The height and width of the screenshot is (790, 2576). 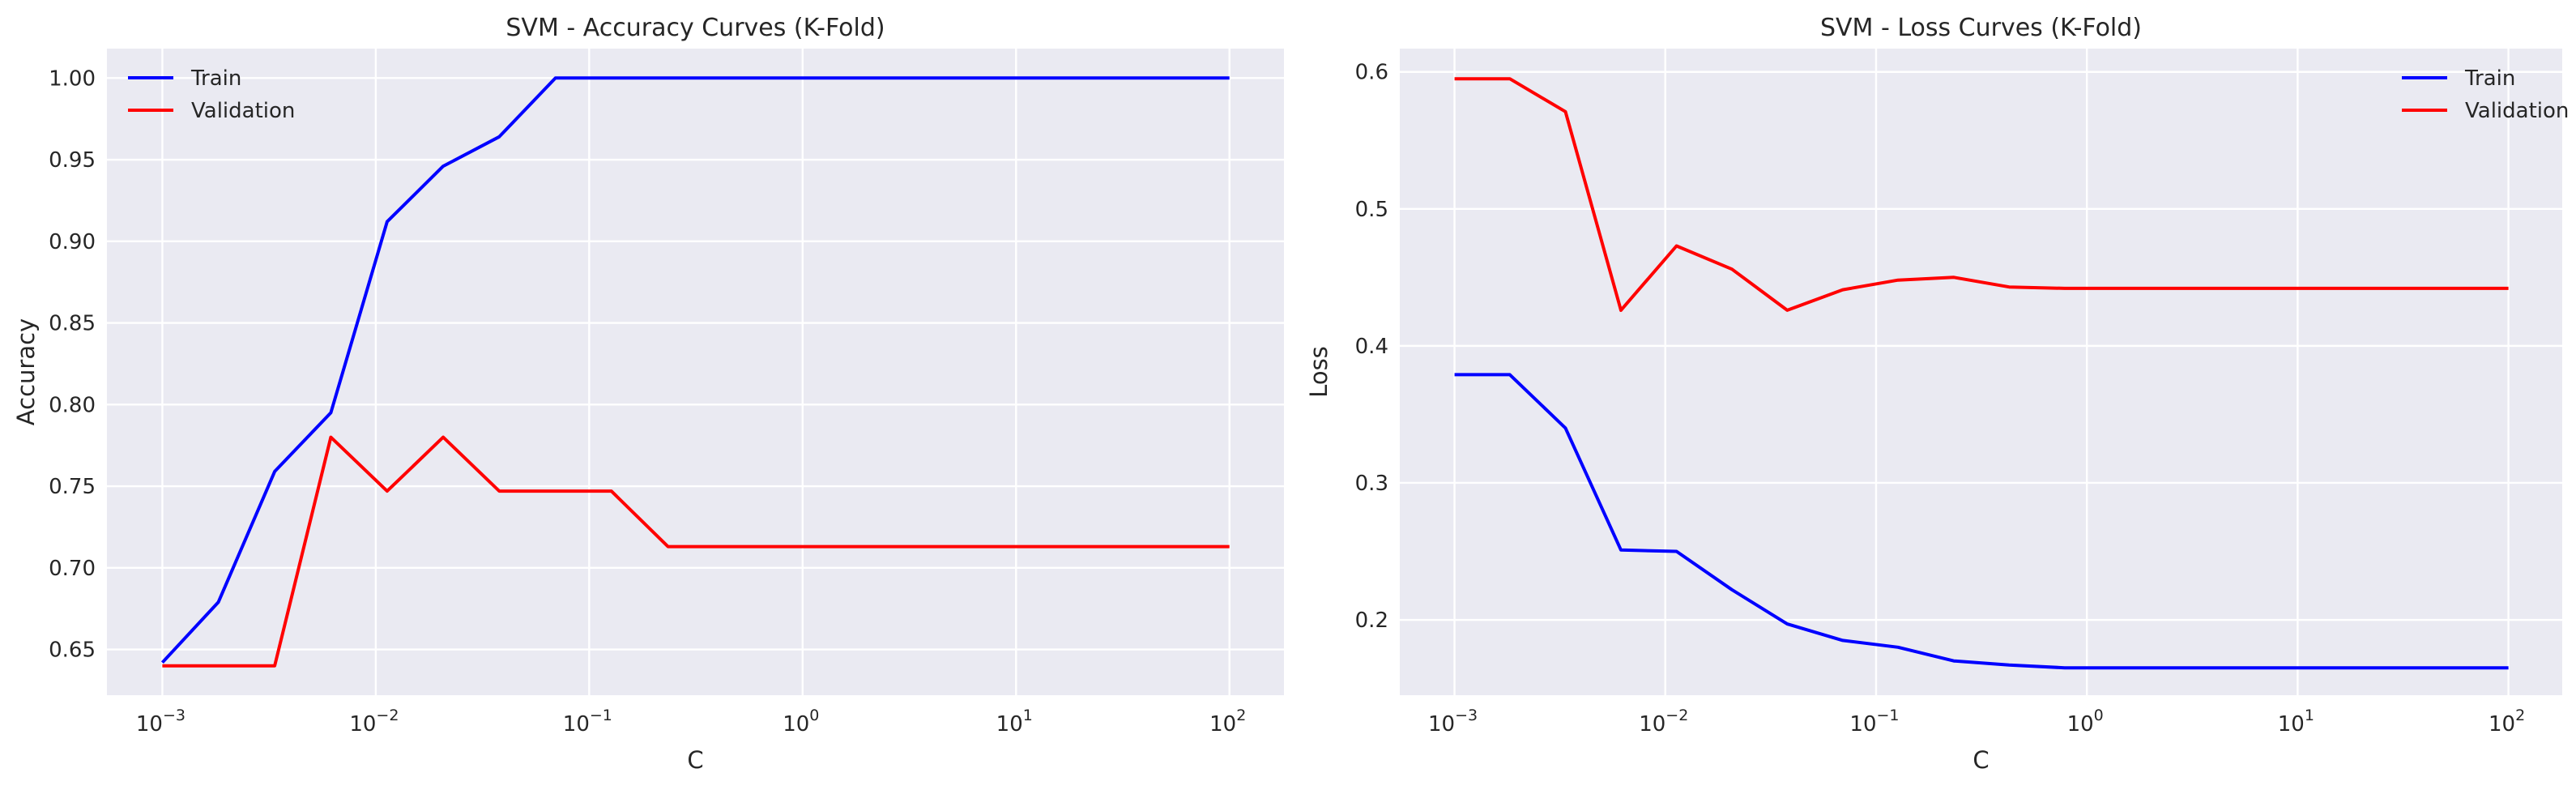 What do you see at coordinates (26, 371) in the screenshot?
I see `y-axis-label: Accuracy` at bounding box center [26, 371].